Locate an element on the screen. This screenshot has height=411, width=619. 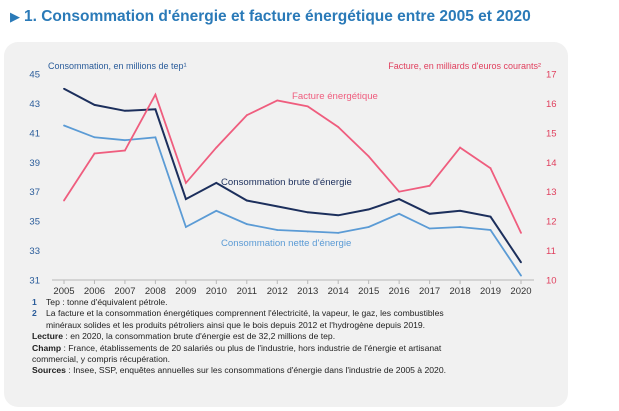
left-axis-title: Consommation, en millions de tep¹ is located at coordinates (117, 66).